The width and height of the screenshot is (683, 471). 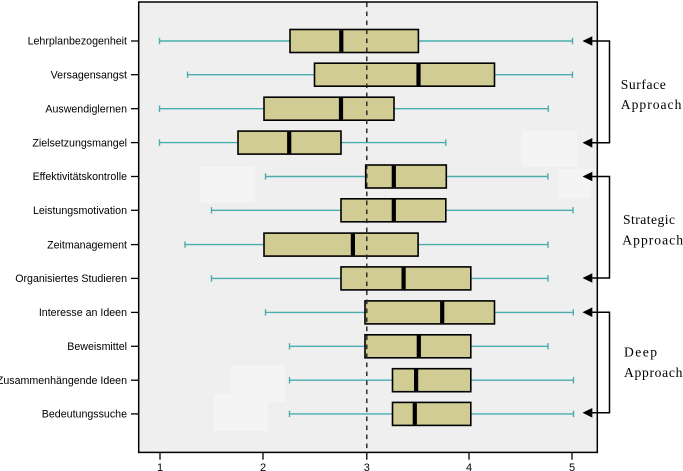 I want to click on svg-text: Zusammenhängende Ideen, so click(x=63, y=381).